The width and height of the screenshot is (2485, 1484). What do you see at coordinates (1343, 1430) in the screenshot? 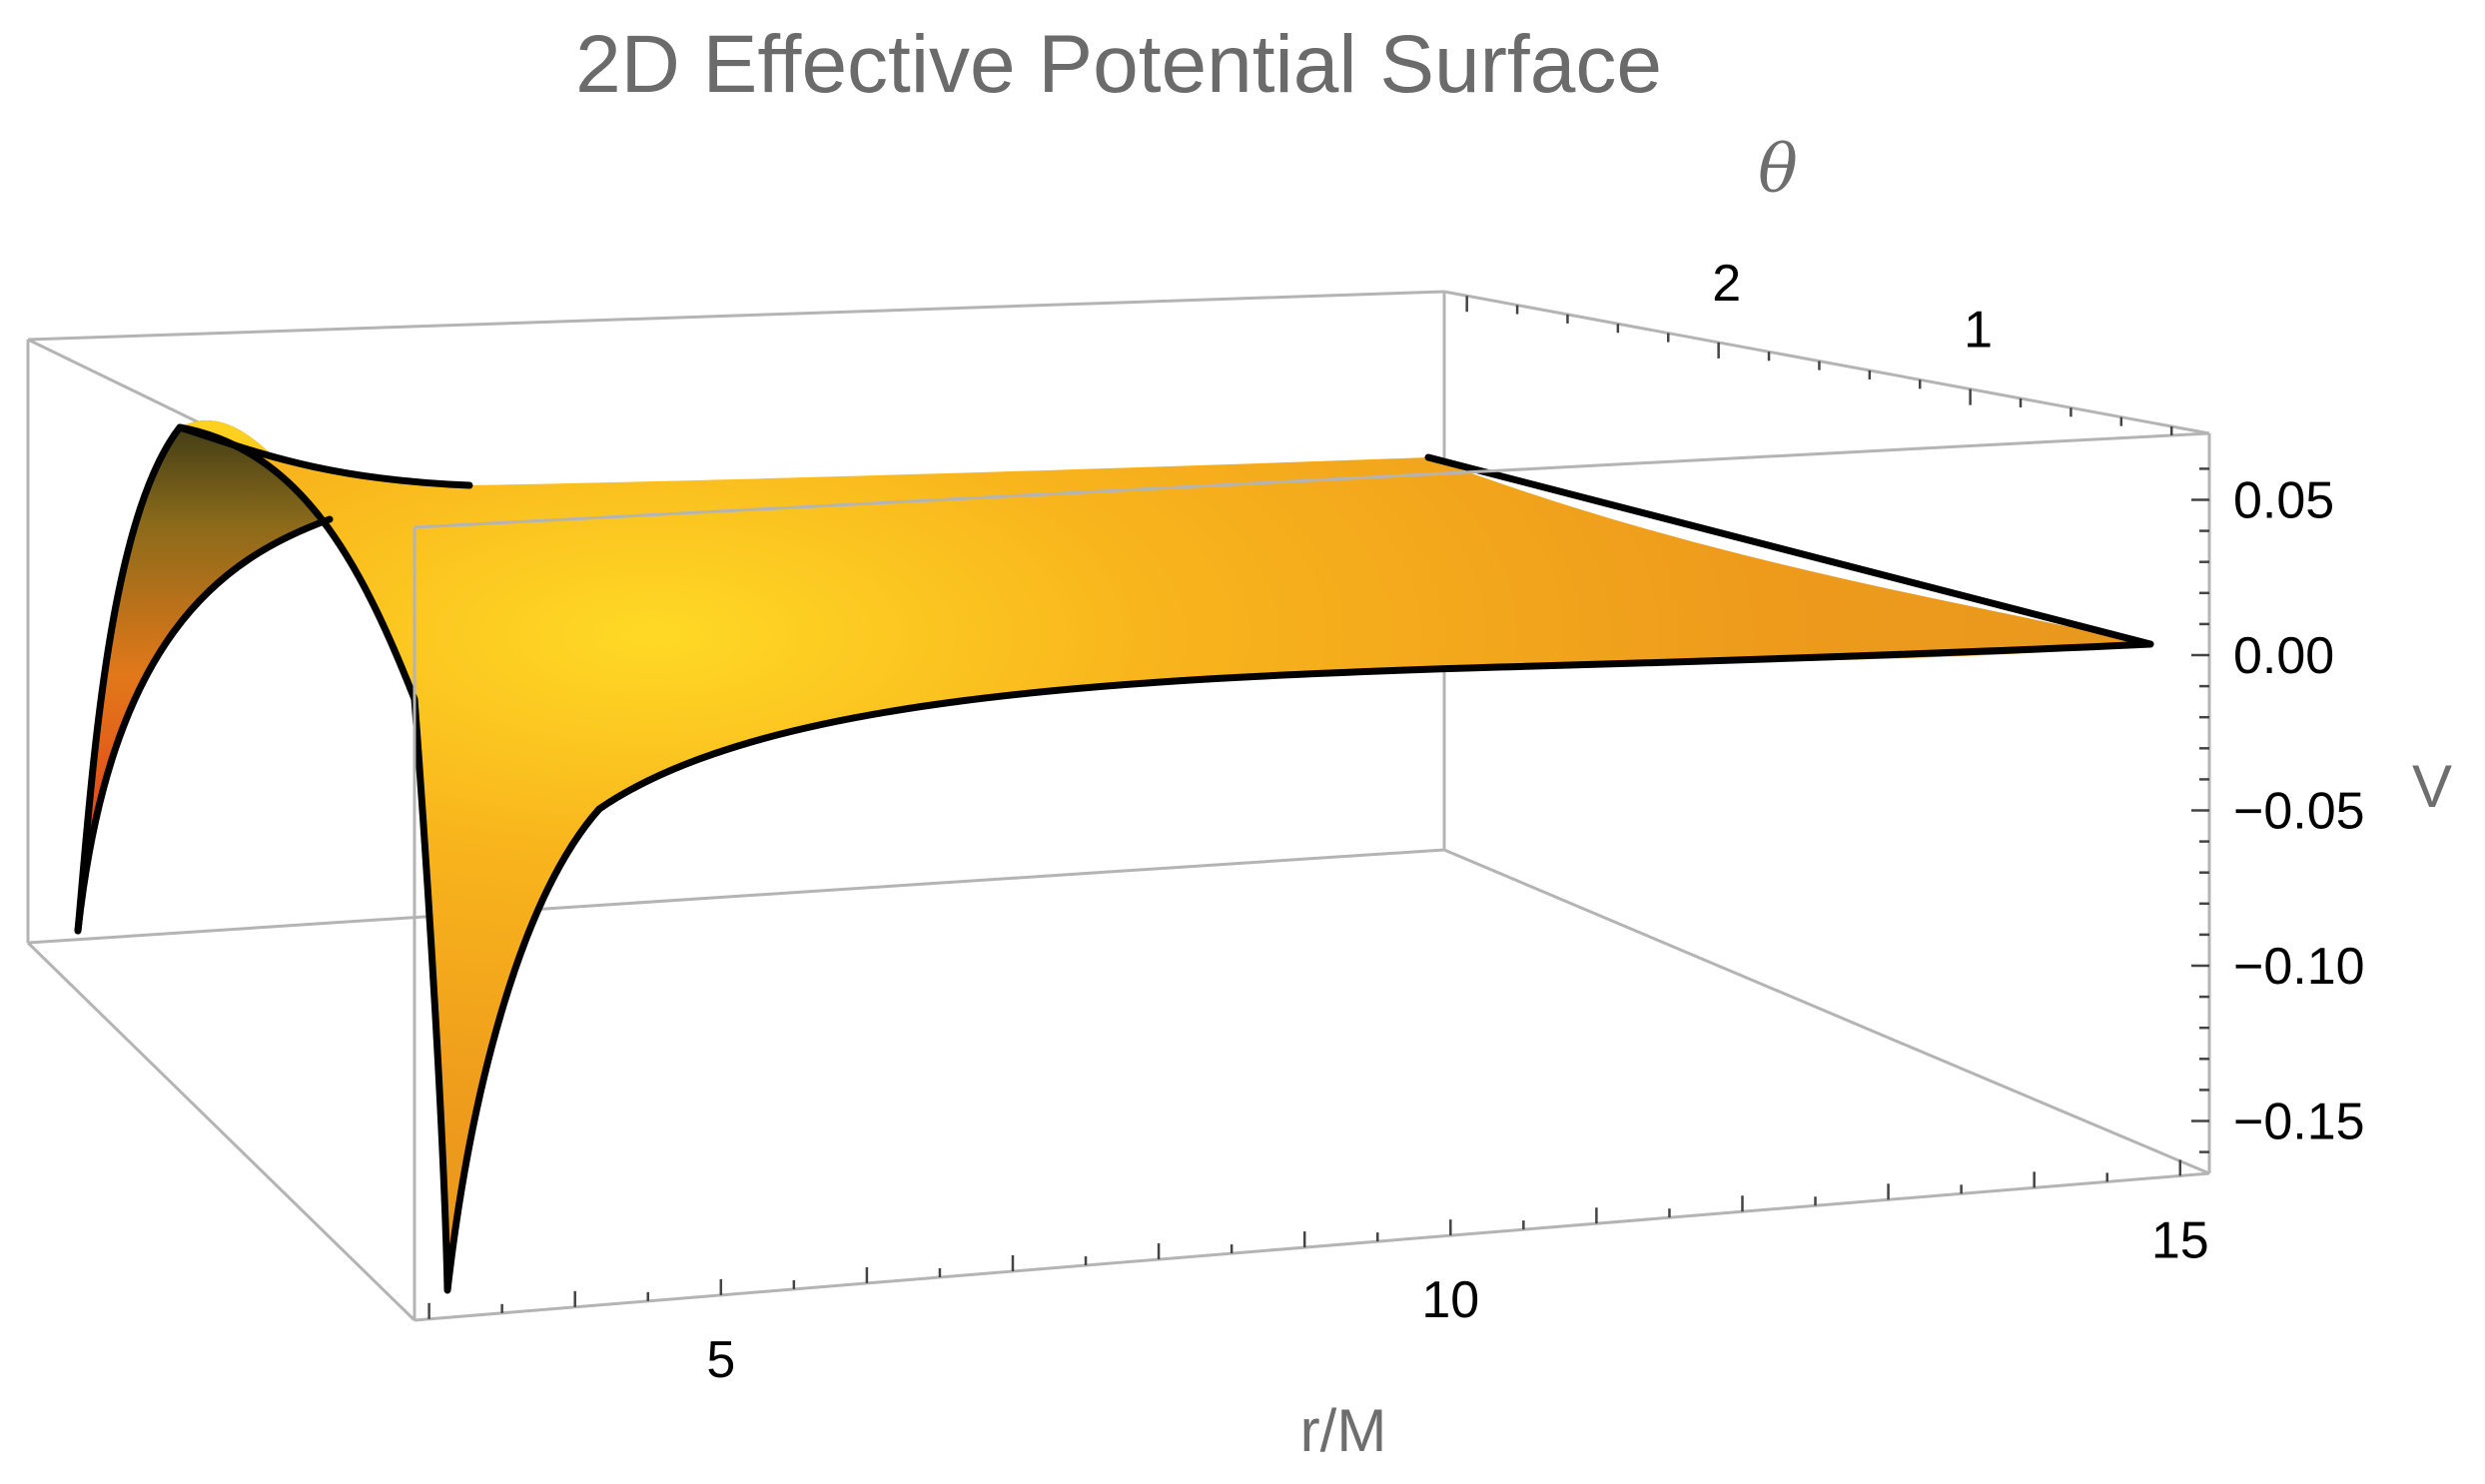
I see `x-axis-label: r/M` at bounding box center [1343, 1430].